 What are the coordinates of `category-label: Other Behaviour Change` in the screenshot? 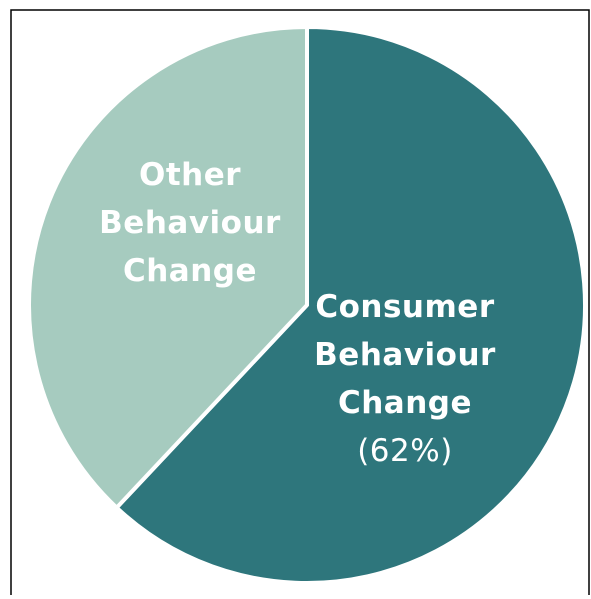 It's located at (190, 223).